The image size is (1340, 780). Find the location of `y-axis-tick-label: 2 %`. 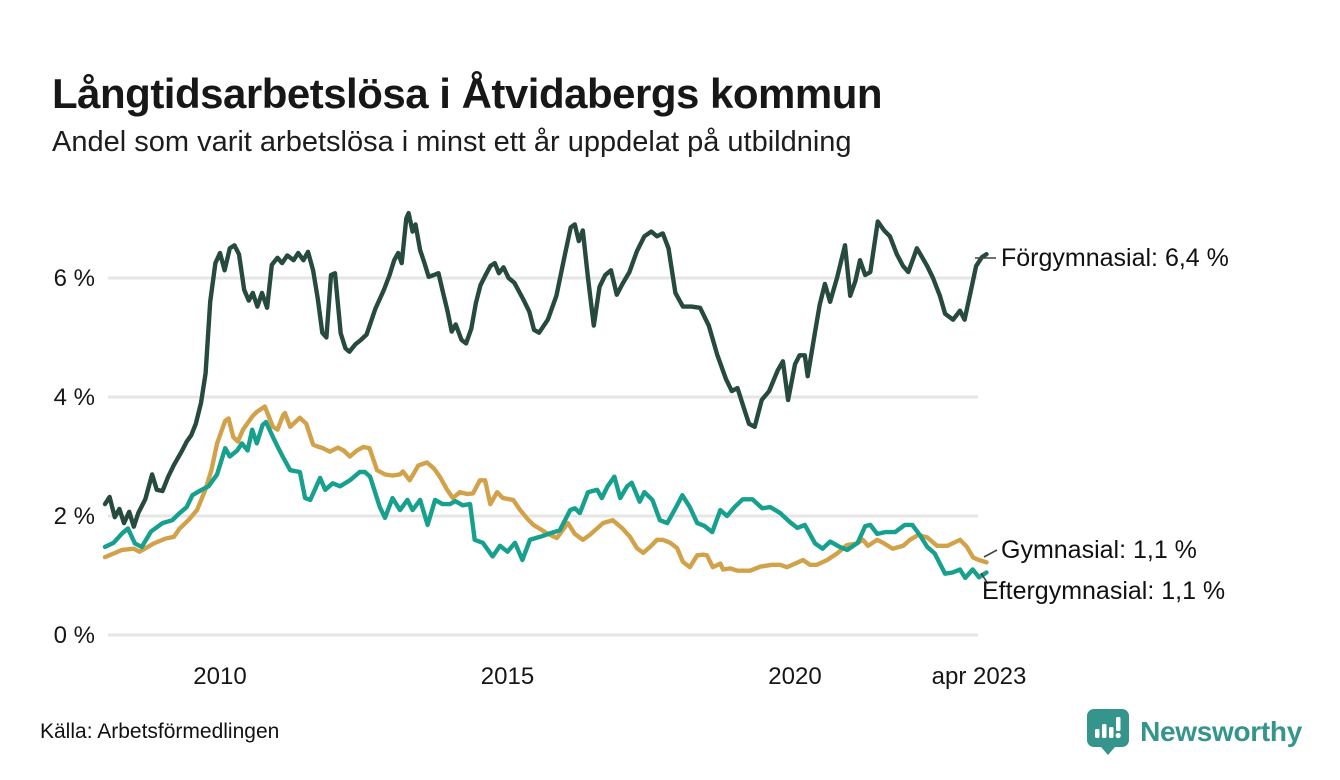

y-axis-tick-label: 2 % is located at coordinates (74, 516).